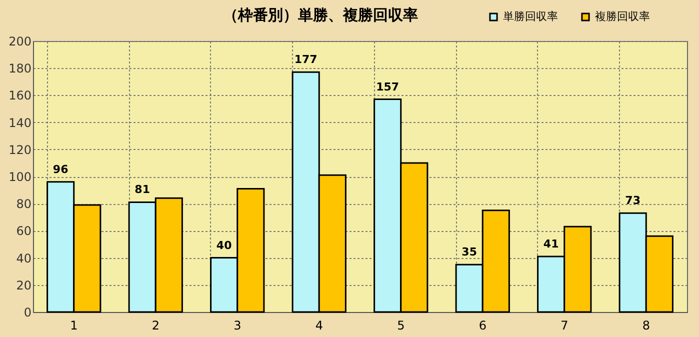  What do you see at coordinates (530, 16) in the screenshot?
I see `legend-label: 単勝回収率` at bounding box center [530, 16].